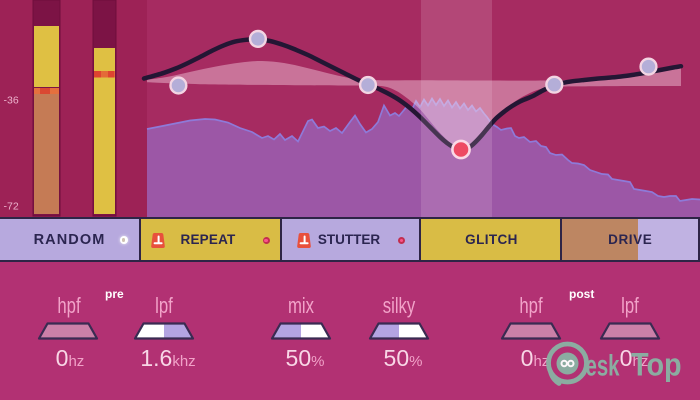 Image resolution: width=700 pixels, height=400 pixels. I want to click on svg-text: -72, so click(11, 207).